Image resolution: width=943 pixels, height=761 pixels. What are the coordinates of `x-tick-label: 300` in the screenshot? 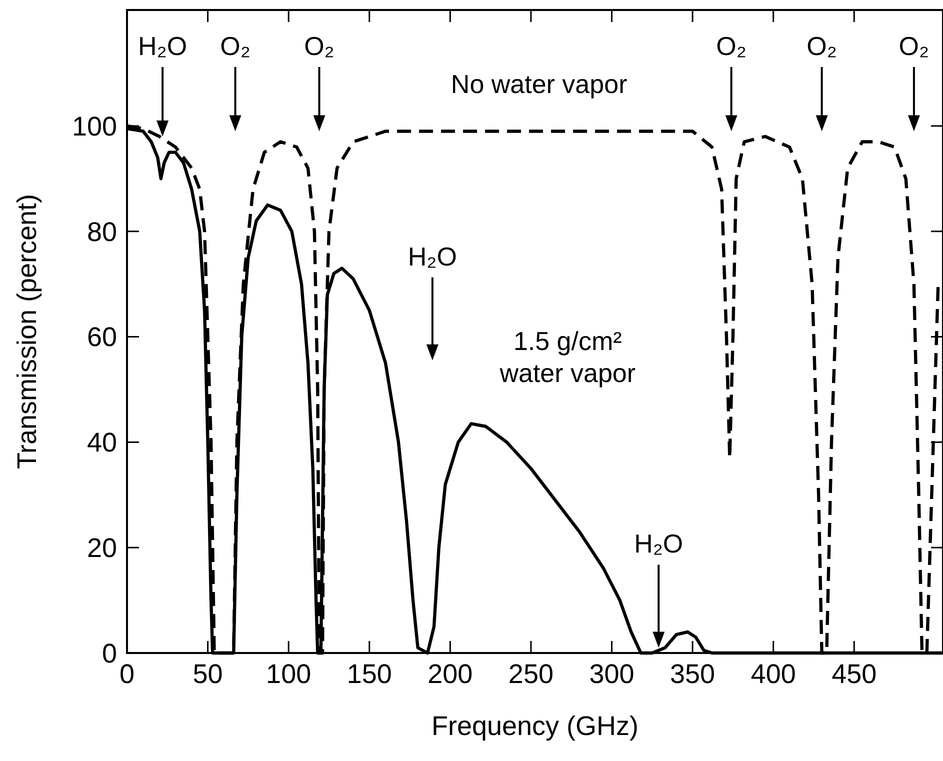 It's located at (611, 674).